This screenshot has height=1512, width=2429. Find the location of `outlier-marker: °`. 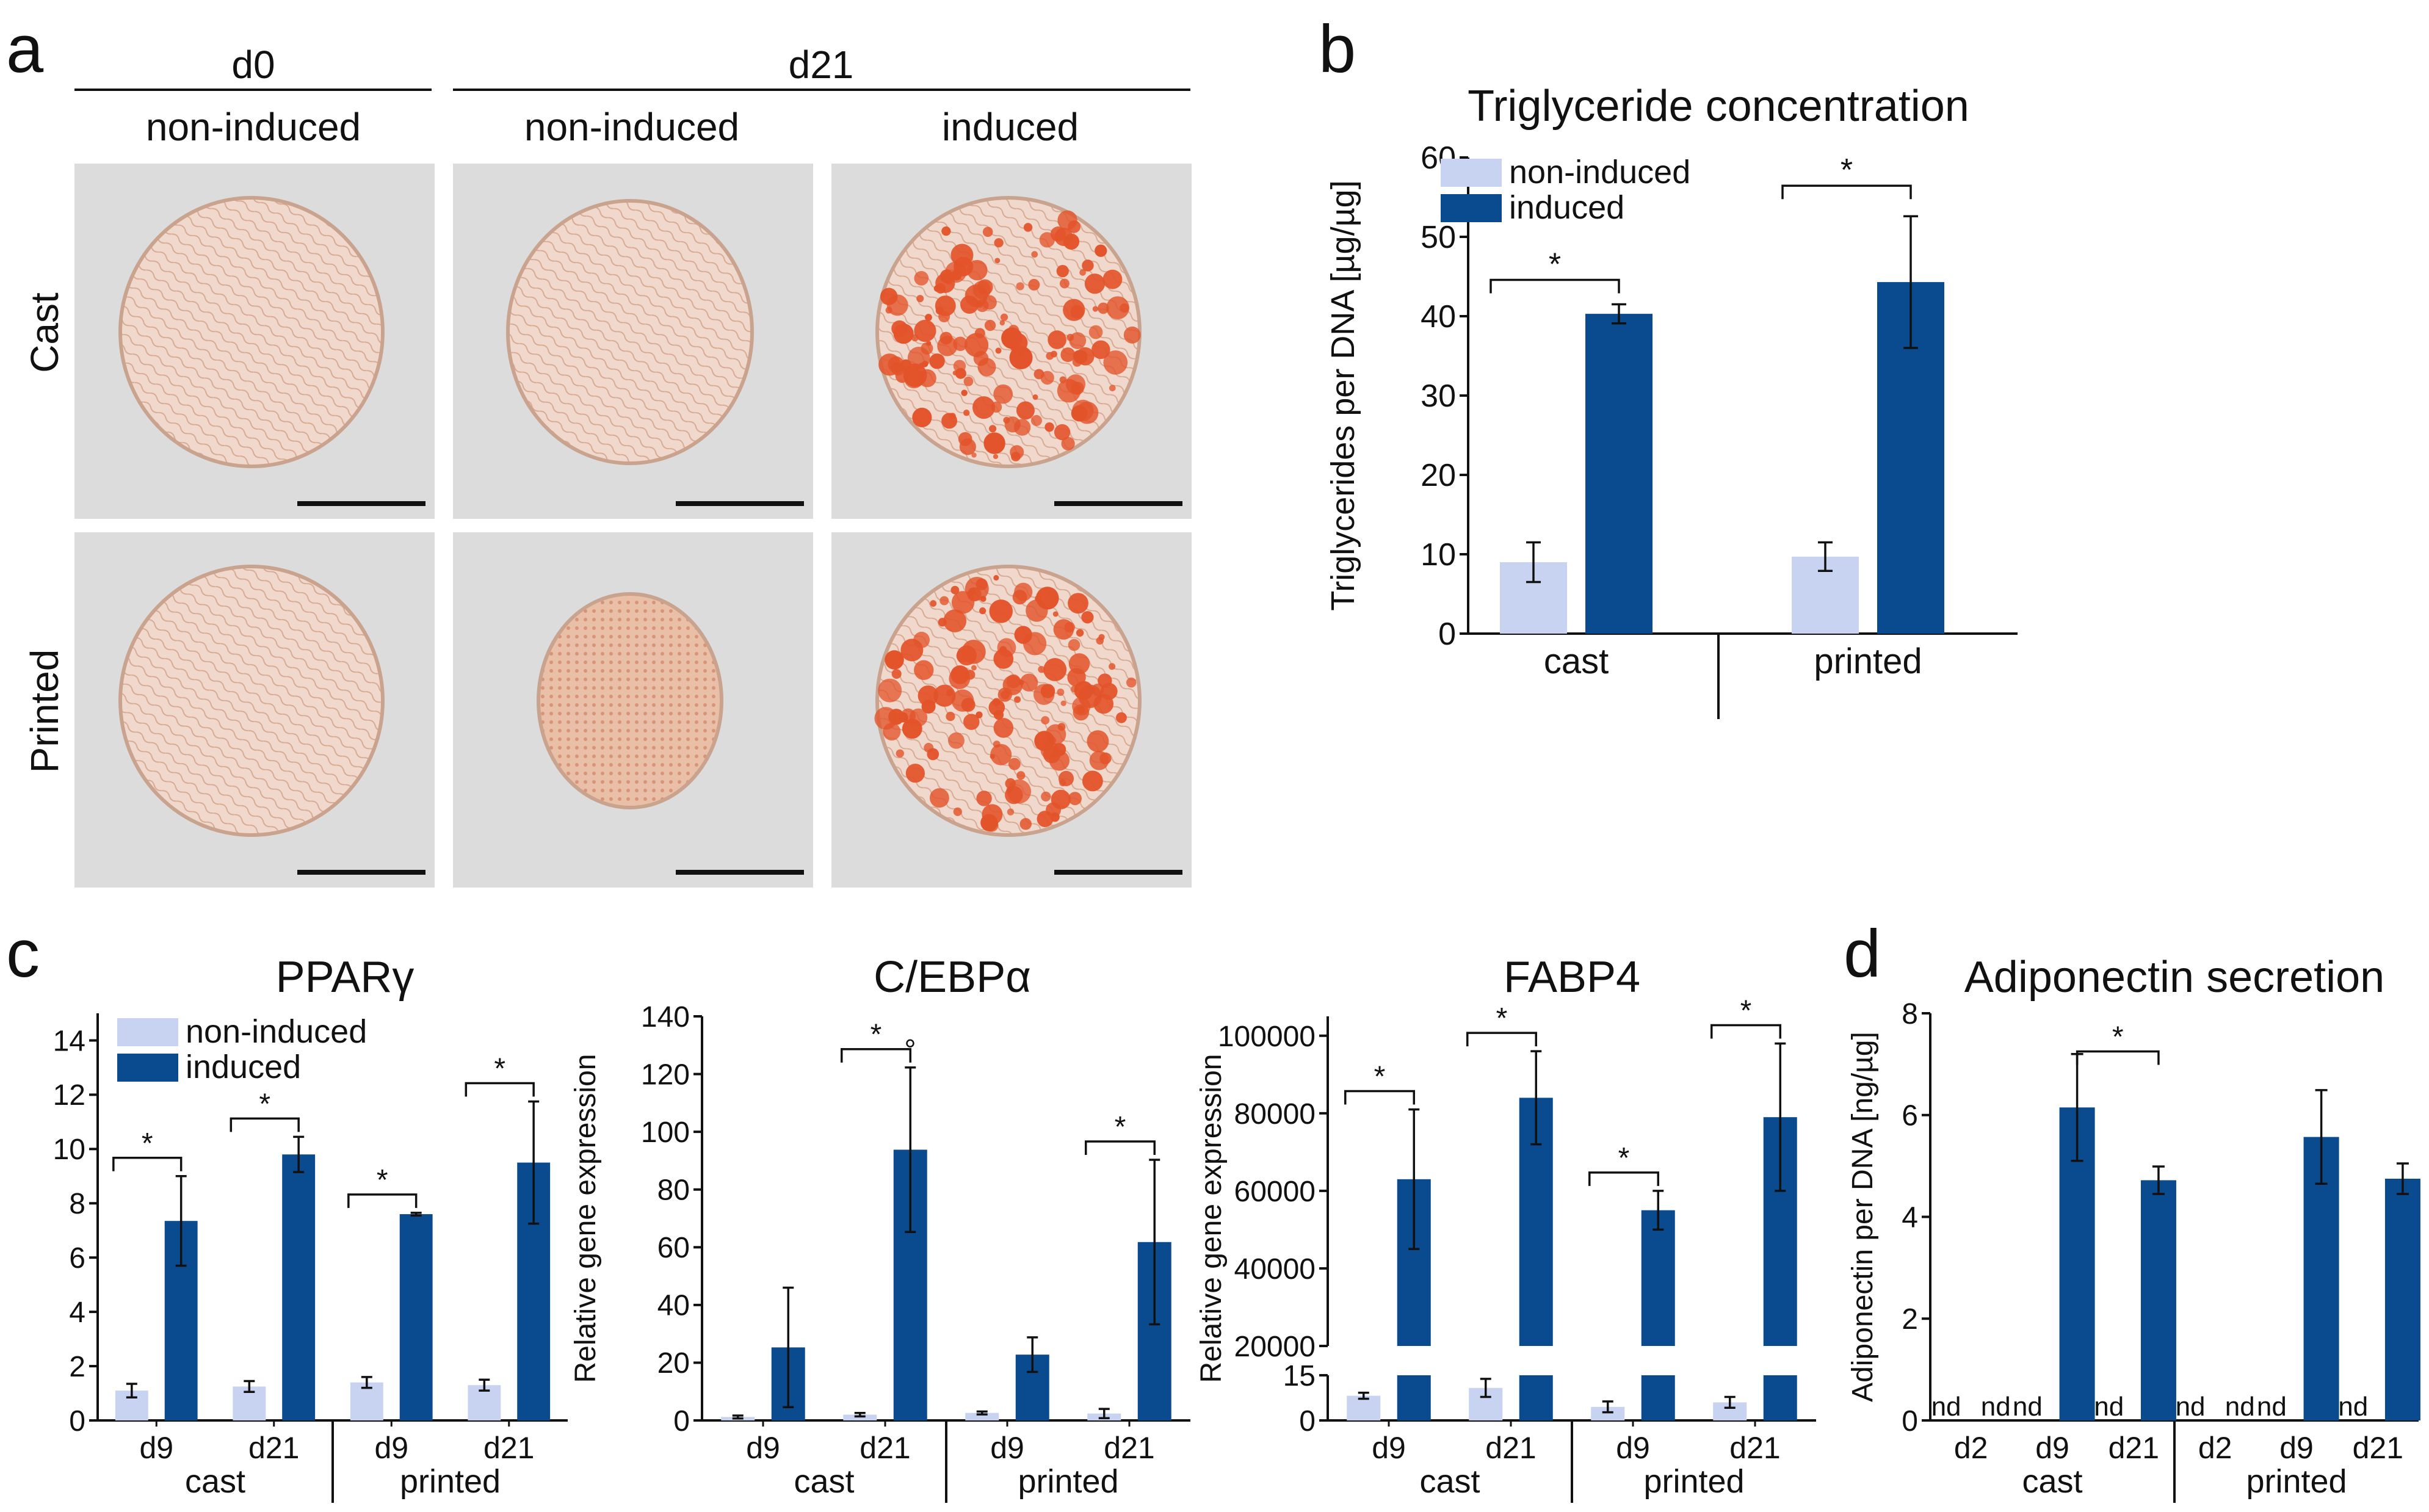

outlier-marker: ° is located at coordinates (910, 1051).